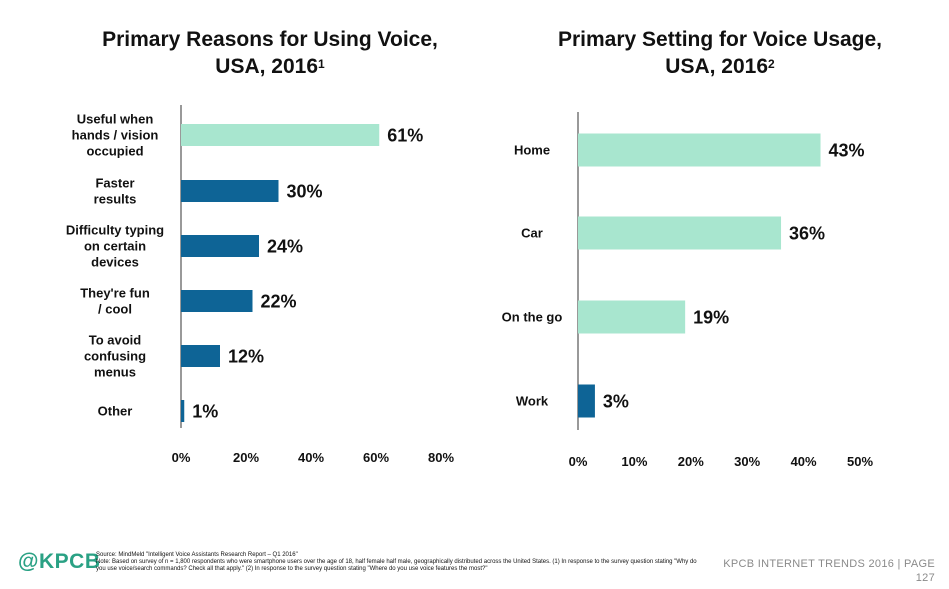  Describe the element at coordinates (59, 561) in the screenshot. I see `kpcb-logo: @KPCB` at that location.